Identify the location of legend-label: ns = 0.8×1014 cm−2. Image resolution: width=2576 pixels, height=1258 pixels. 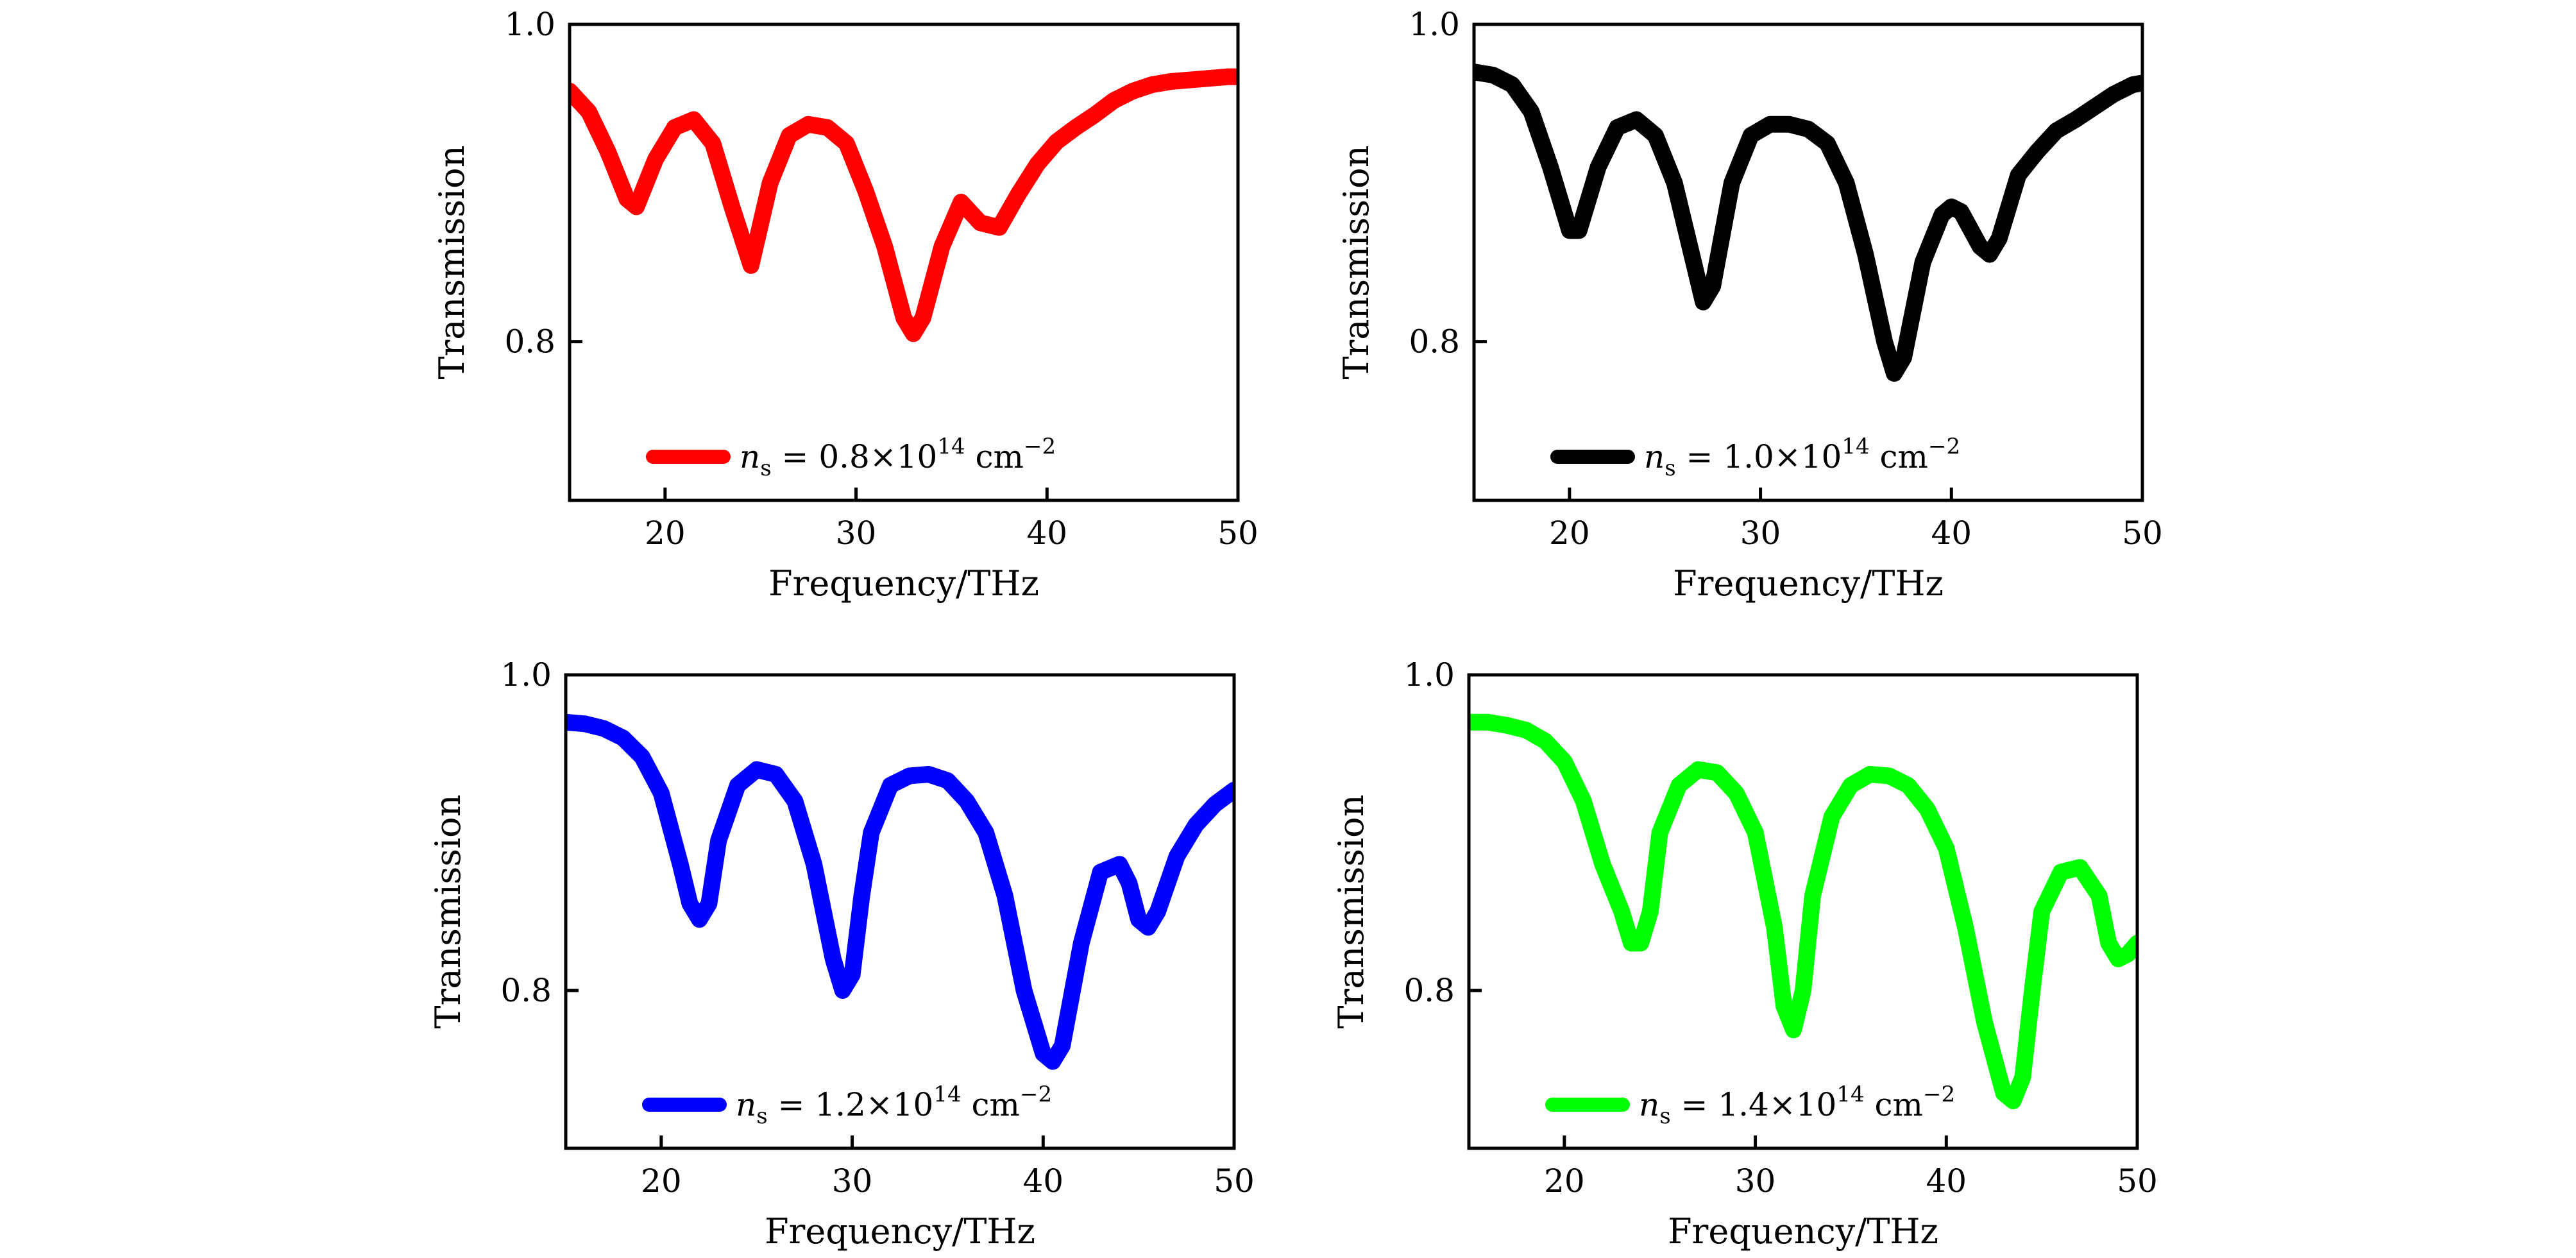
(898, 457).